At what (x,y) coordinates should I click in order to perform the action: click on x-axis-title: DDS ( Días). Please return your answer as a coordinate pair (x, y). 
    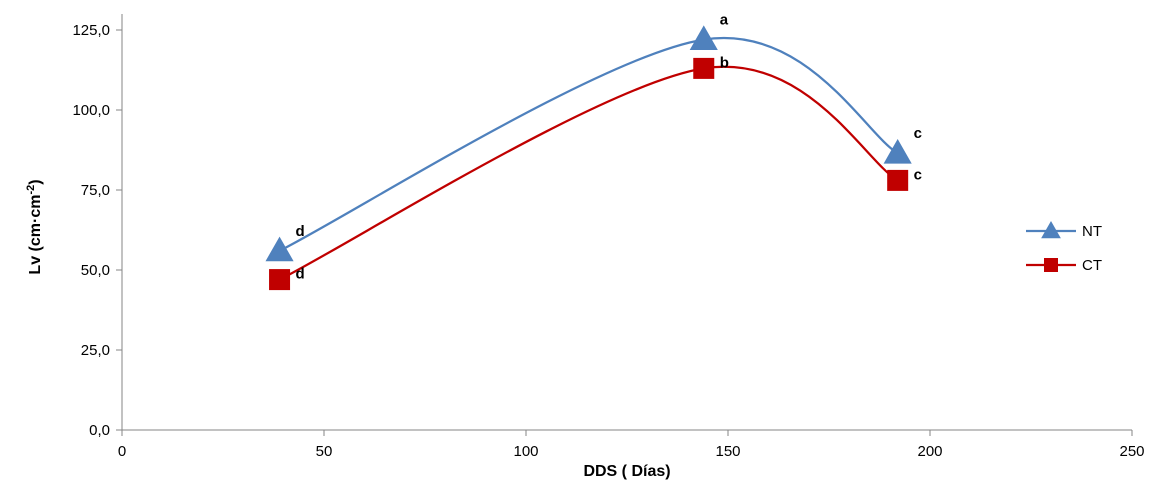
    Looking at the image, I should click on (626, 471).